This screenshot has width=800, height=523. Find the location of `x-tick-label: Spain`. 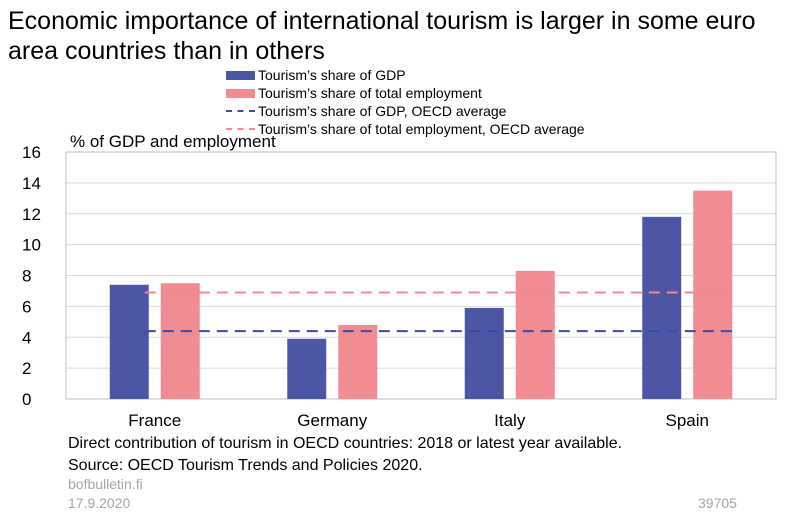

x-tick-label: Spain is located at coordinates (687, 420).